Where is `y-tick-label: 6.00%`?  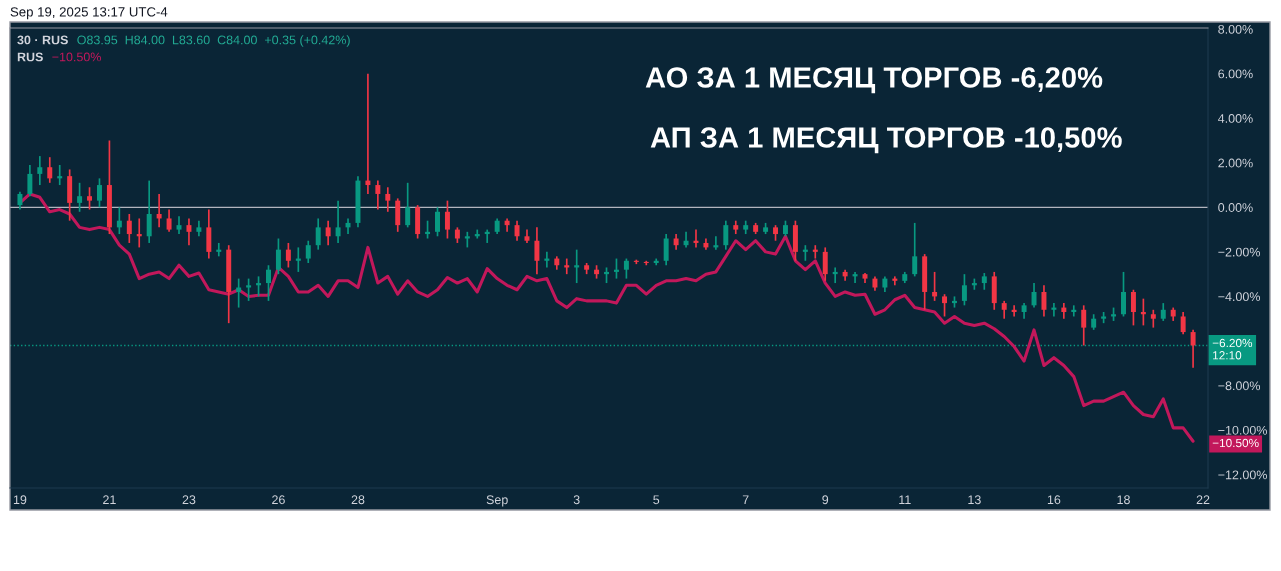
y-tick-label: 6.00% is located at coordinates (1235, 74).